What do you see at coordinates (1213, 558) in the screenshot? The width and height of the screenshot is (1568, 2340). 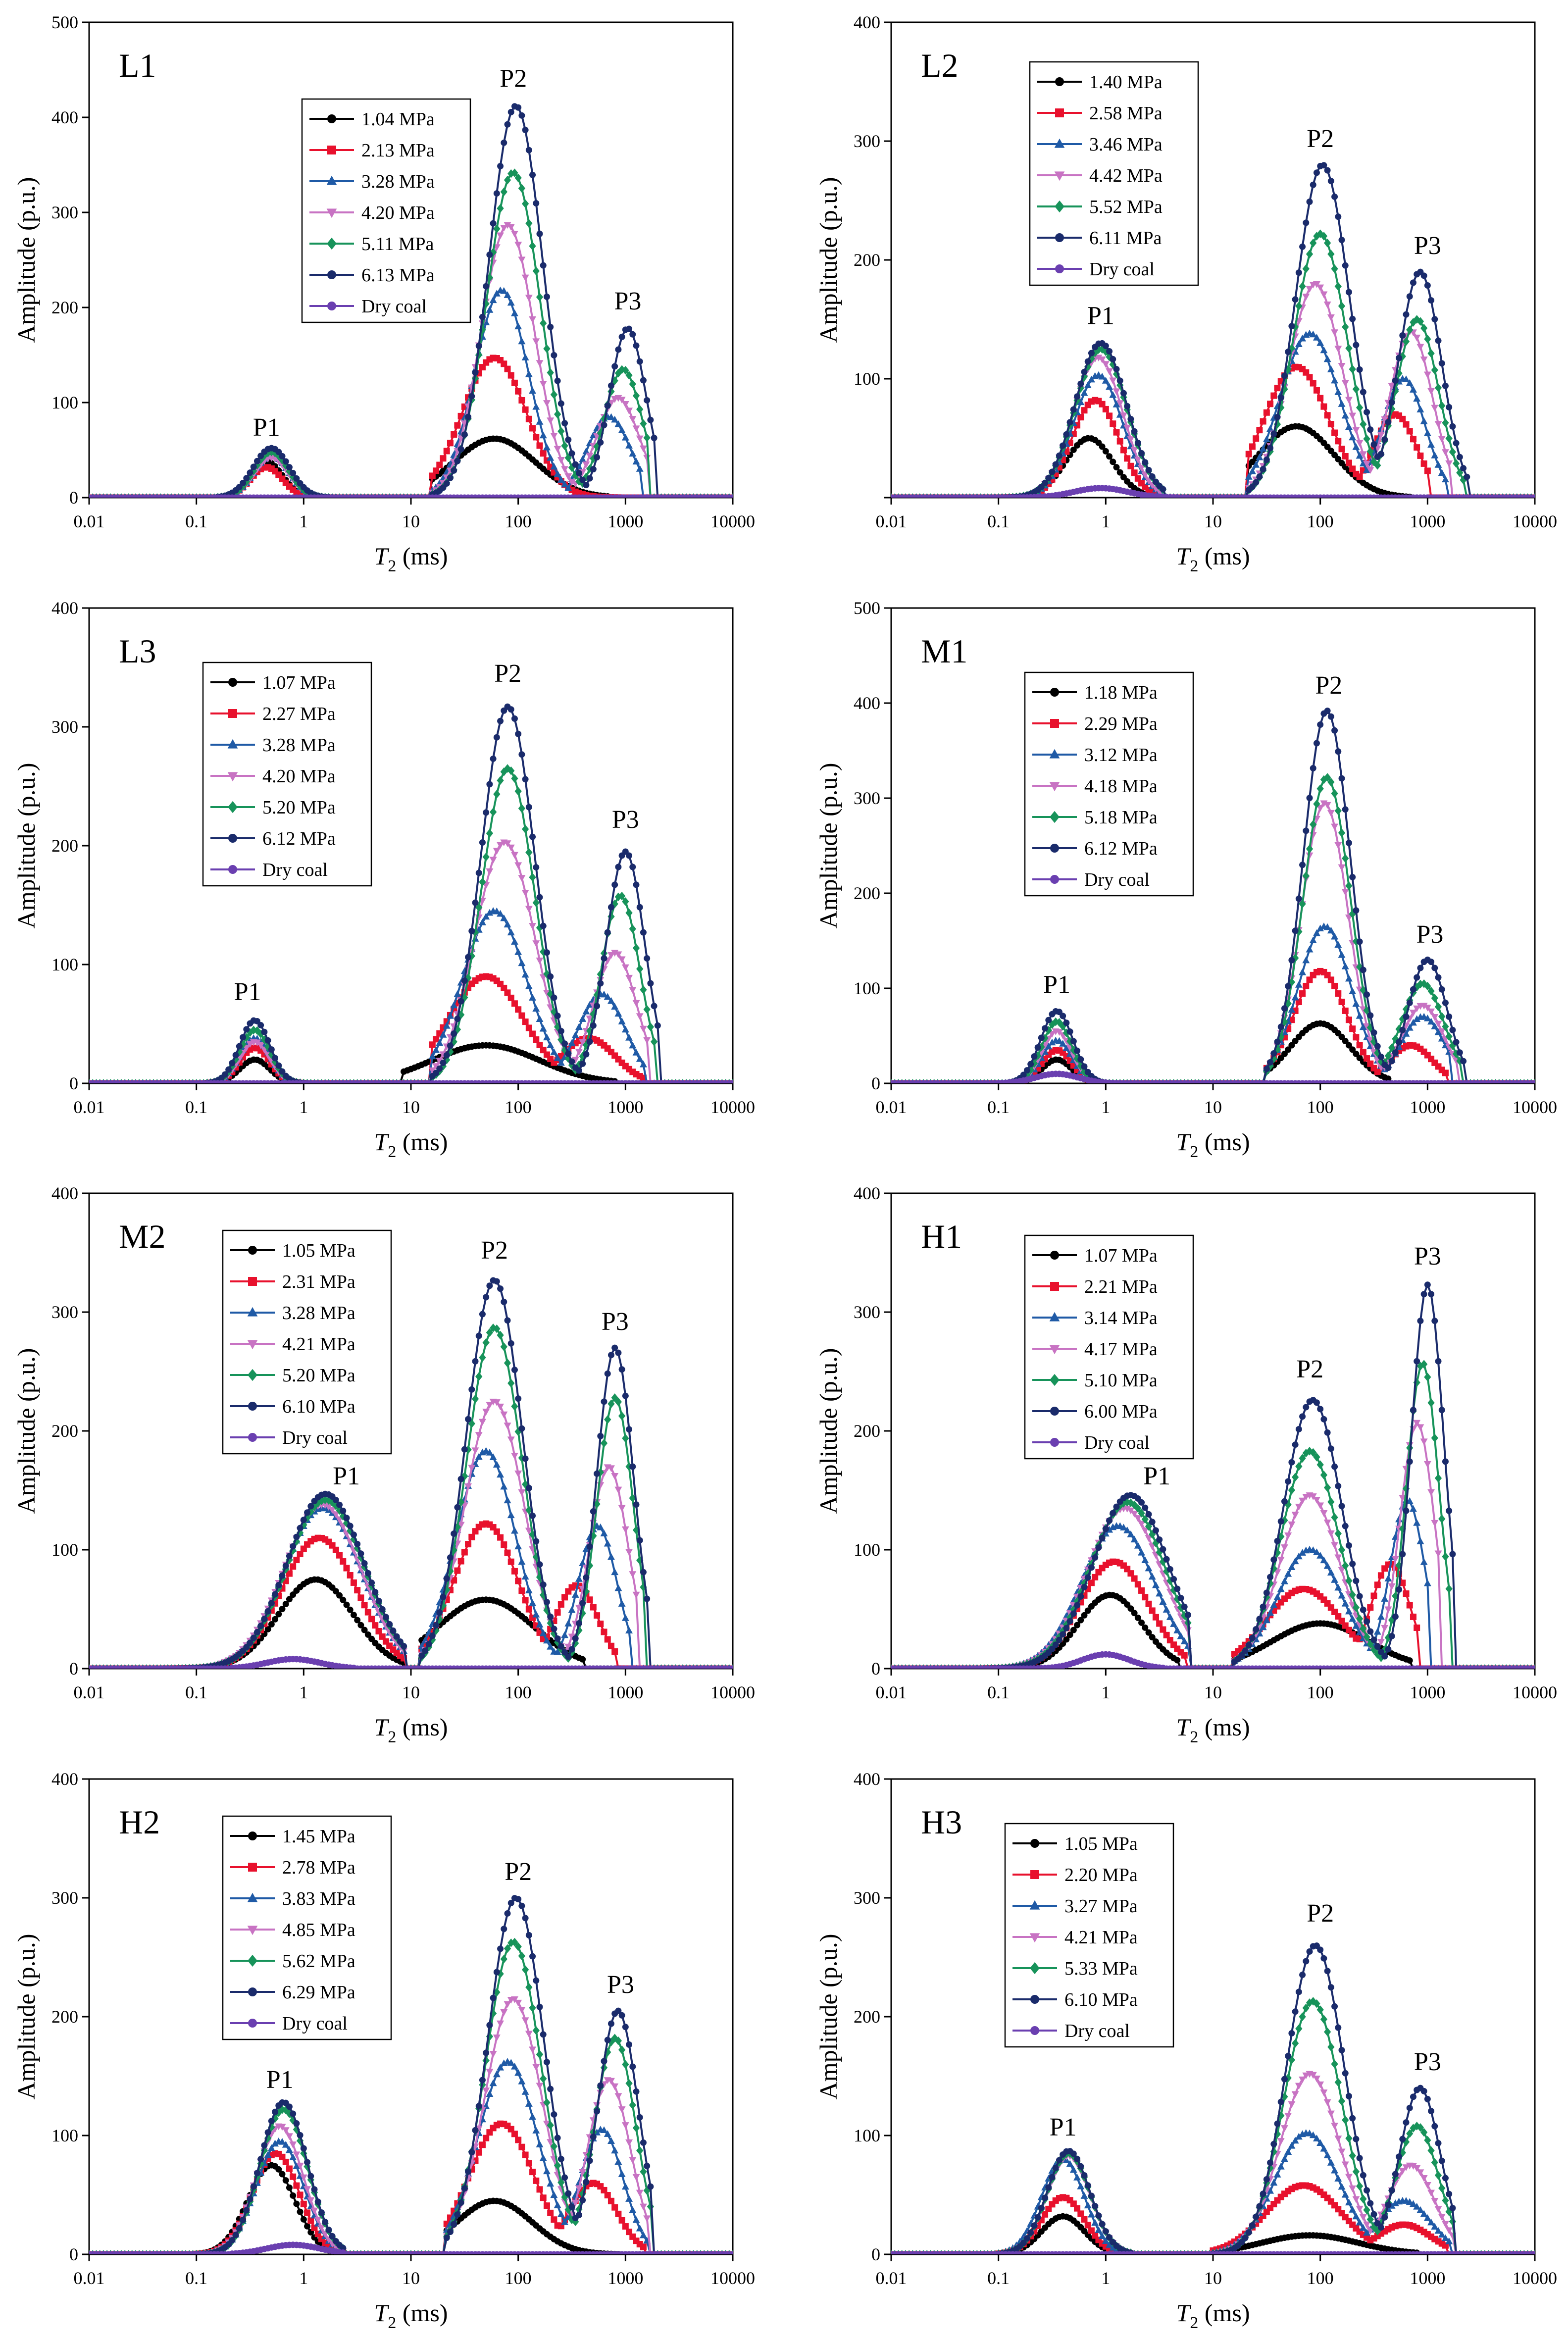 I see `x-axis-title: T2 (ms)` at bounding box center [1213, 558].